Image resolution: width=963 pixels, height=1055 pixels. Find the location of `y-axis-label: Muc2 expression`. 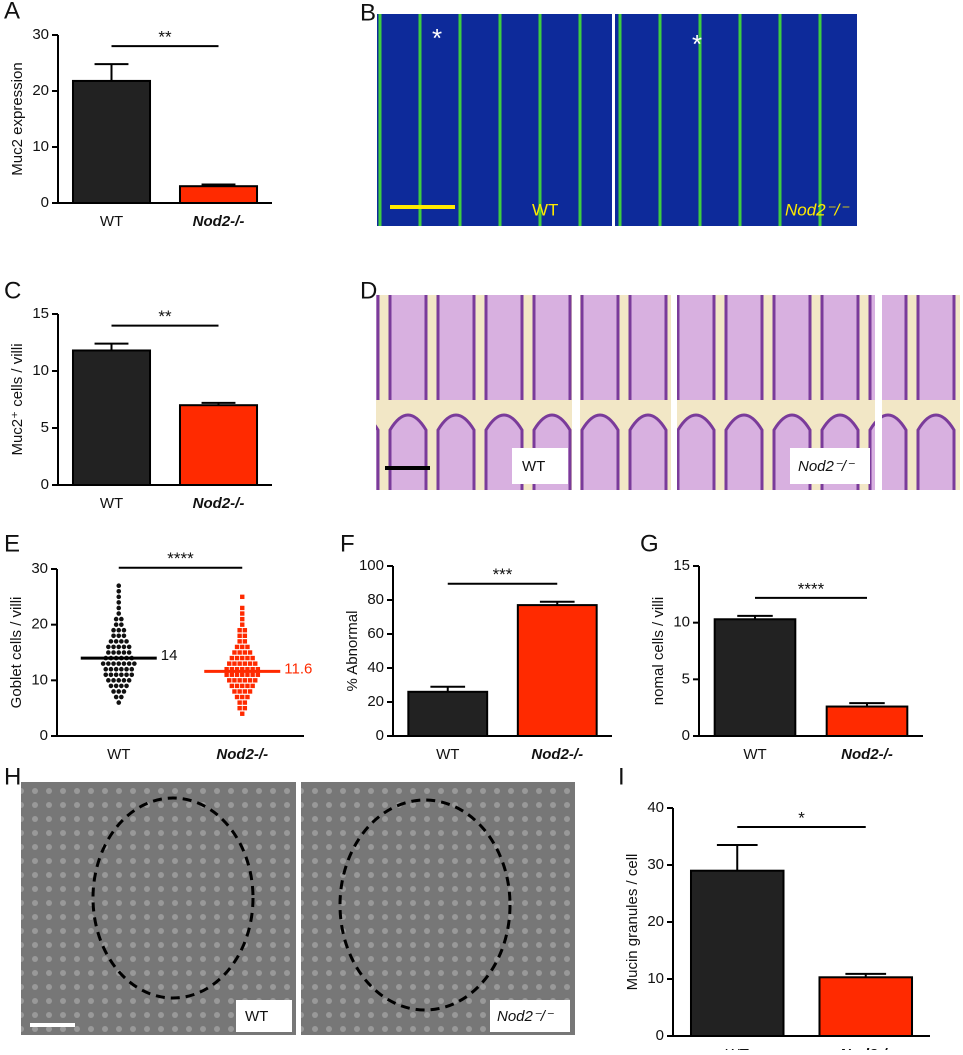

y-axis-label: Muc2 expression is located at coordinates (17, 118).